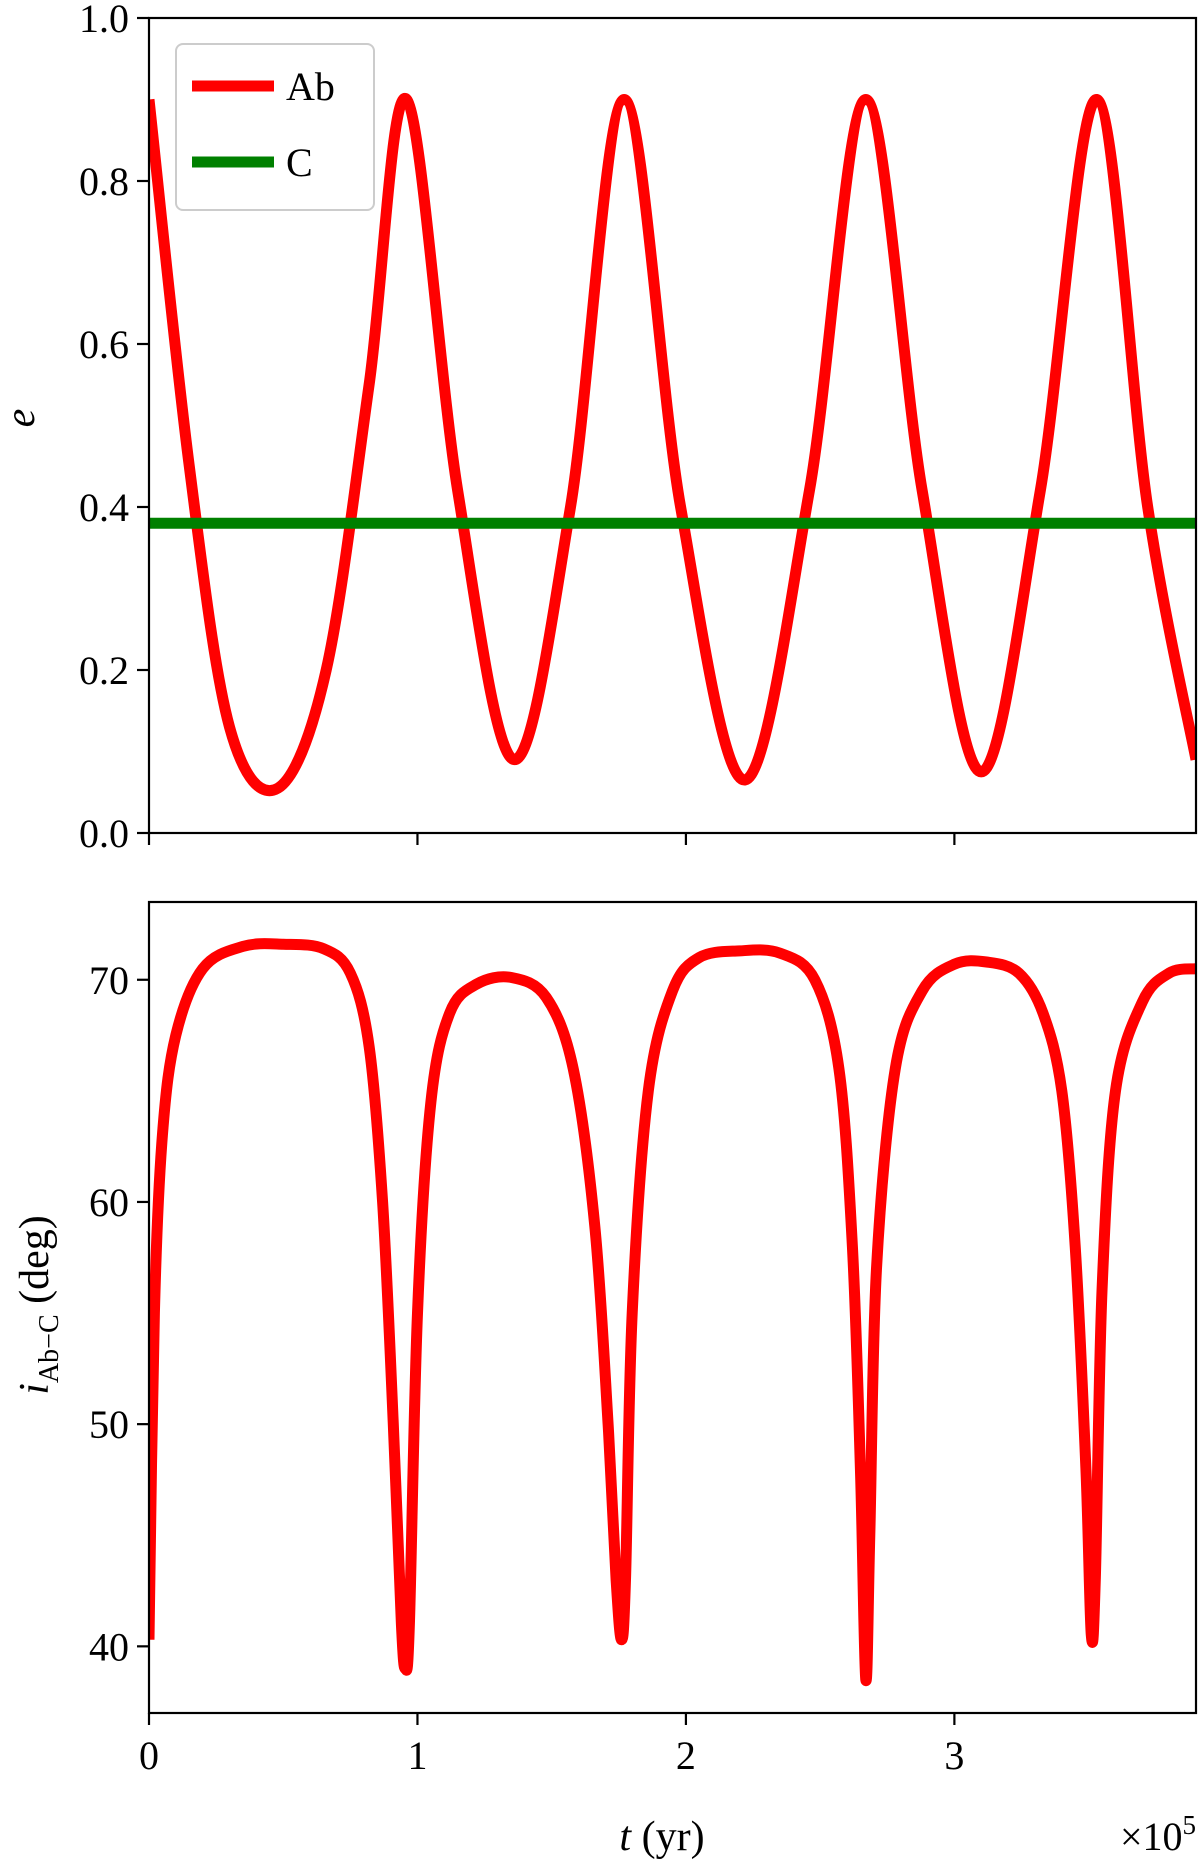 Image resolution: width=1200 pixels, height=1860 pixels. What do you see at coordinates (104, 670) in the screenshot?
I see `eccentricity-y-tick-label: 0.2` at bounding box center [104, 670].